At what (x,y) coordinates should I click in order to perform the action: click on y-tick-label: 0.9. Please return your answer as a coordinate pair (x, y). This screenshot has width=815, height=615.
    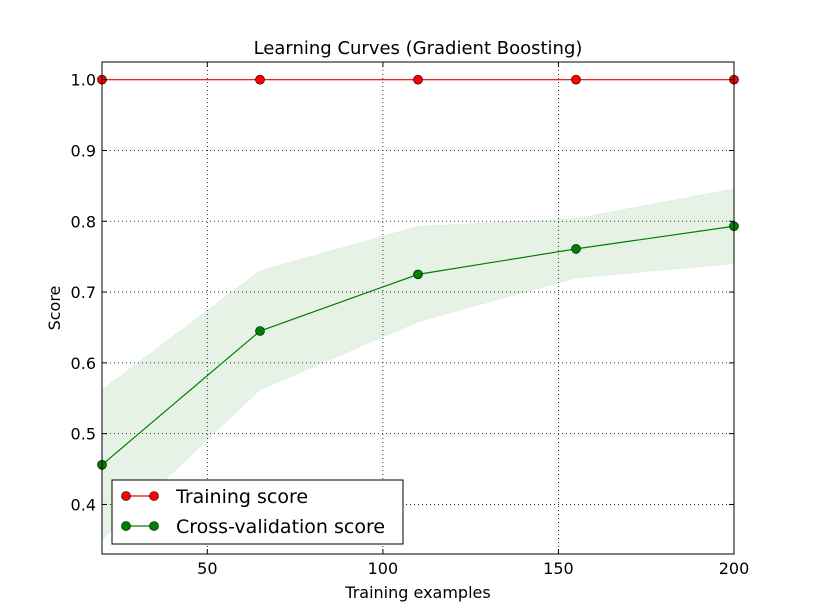
    Looking at the image, I should click on (83, 150).